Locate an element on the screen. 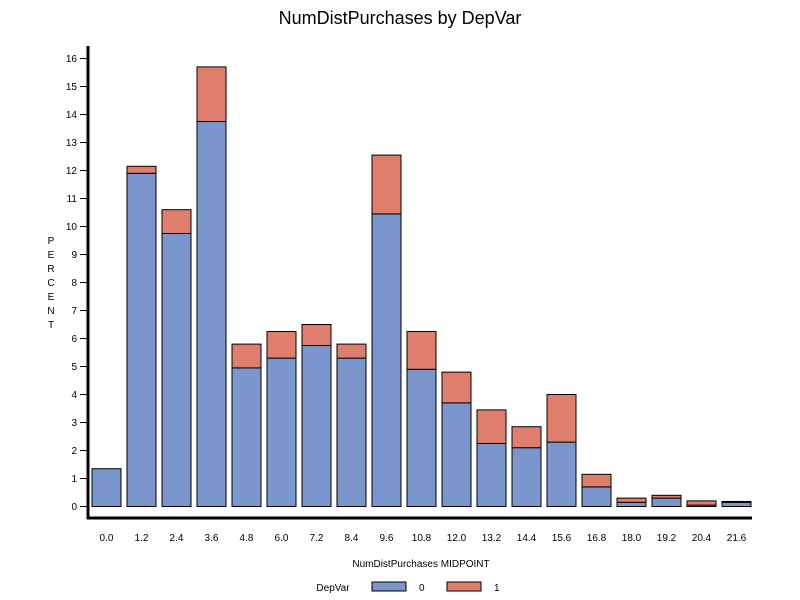 The image size is (800, 600). y-tick-label: 0 is located at coordinates (74, 507).